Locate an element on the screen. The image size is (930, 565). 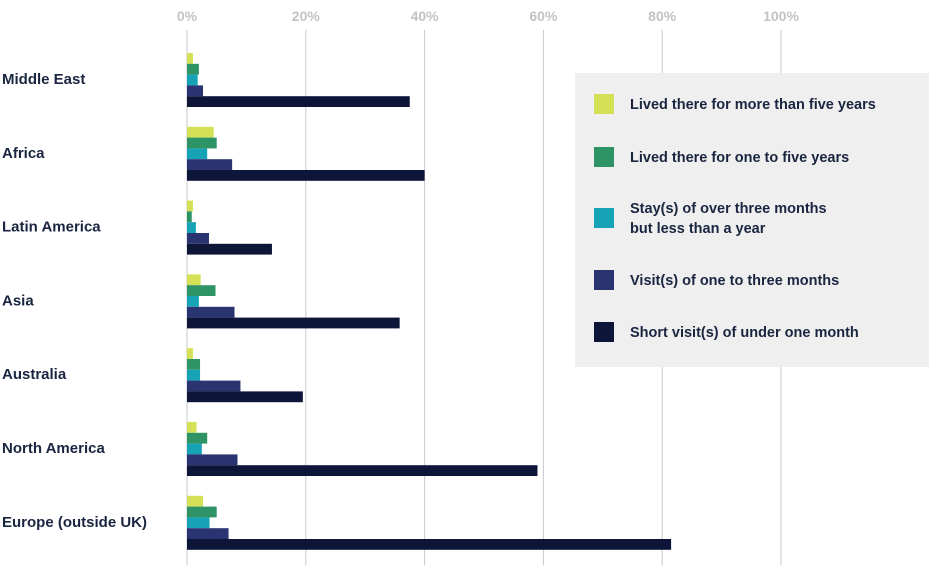
category-label: Africa is located at coordinates (23, 153).